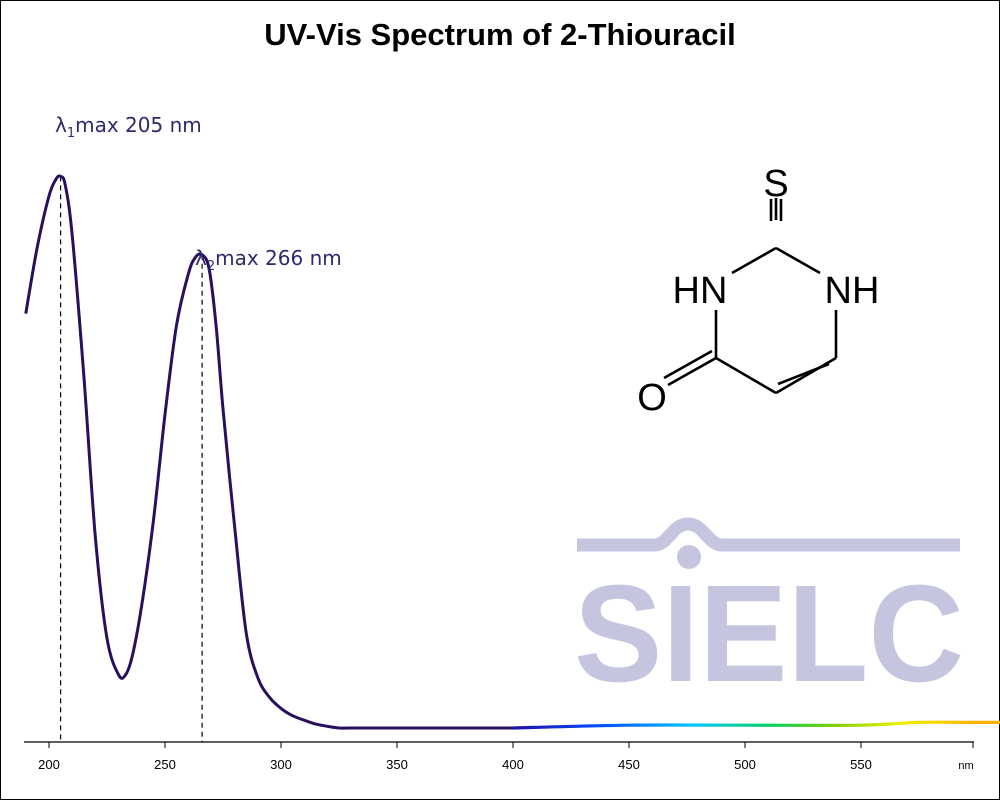 The image size is (1000, 800). I want to click on logo-text: SIELC, so click(769, 634).